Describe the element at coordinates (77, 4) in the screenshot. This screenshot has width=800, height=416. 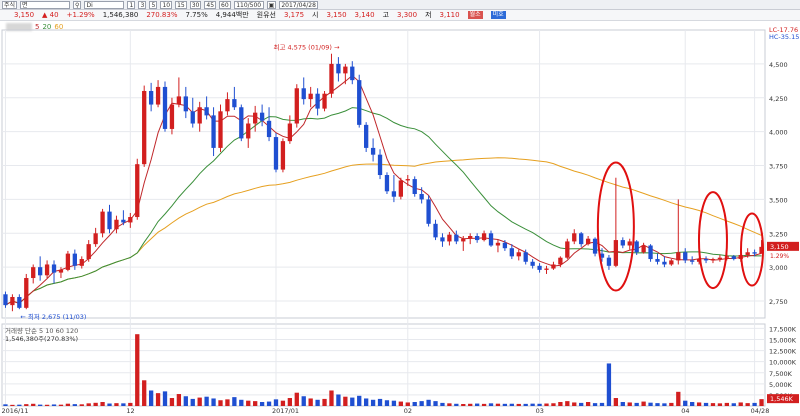
I see `search-icon: ⚲` at that location.